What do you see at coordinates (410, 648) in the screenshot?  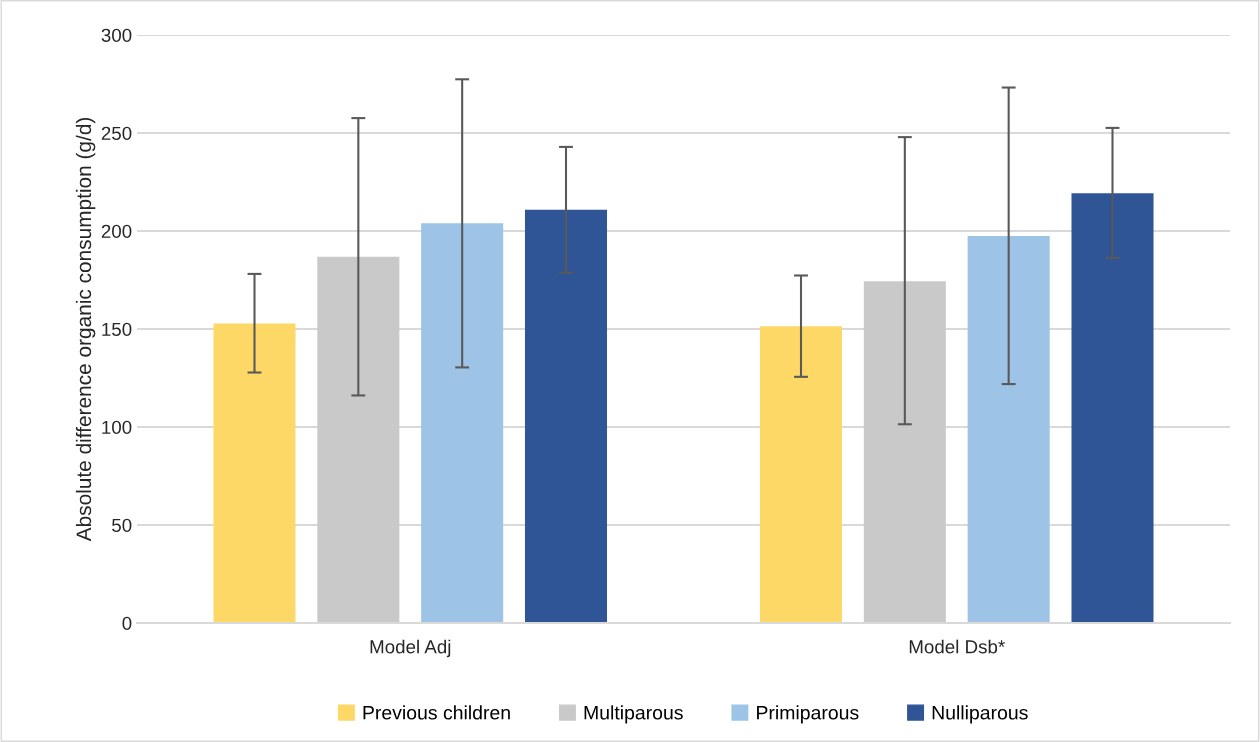 I see `x-tick-label: Model Adj` at bounding box center [410, 648].